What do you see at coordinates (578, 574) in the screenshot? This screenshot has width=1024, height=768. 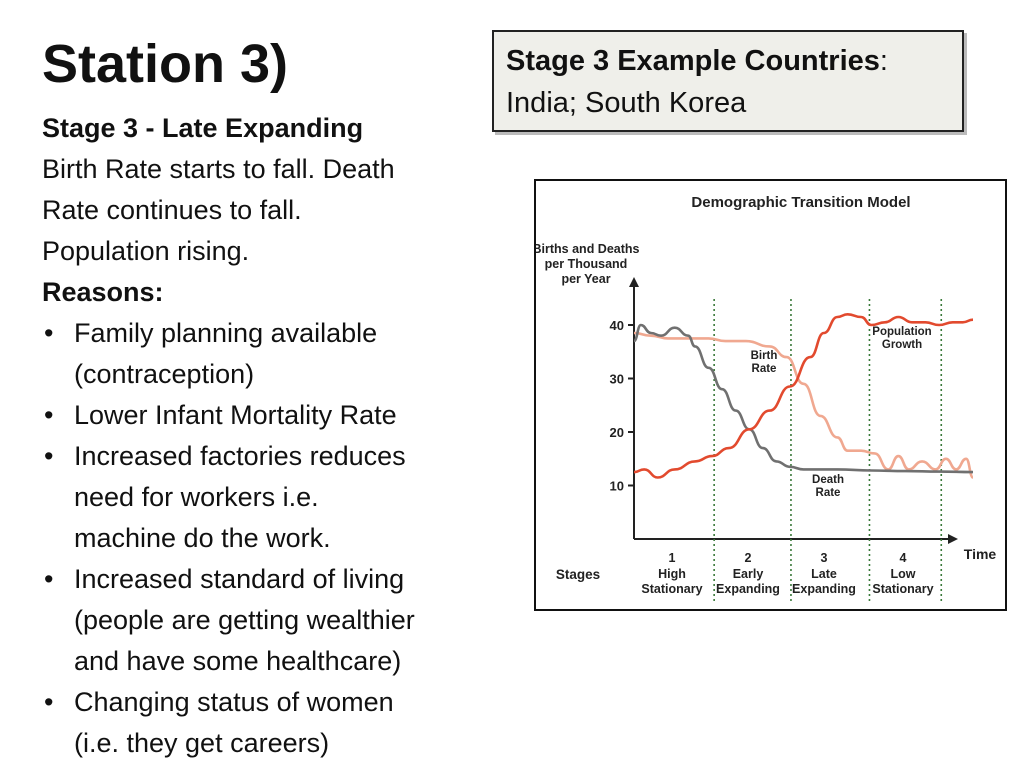 I see `stages-label: Stages` at bounding box center [578, 574].